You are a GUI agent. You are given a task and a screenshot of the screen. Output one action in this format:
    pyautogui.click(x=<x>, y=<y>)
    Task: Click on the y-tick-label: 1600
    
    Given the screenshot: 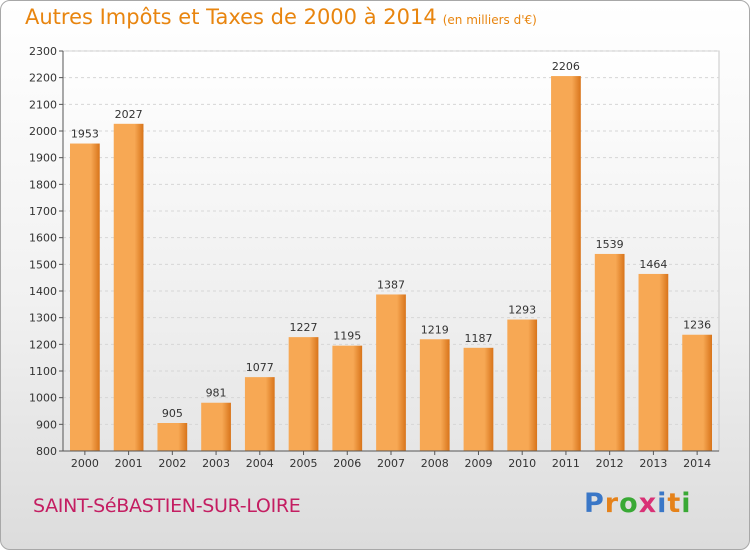 What is the action you would take?
    pyautogui.click(x=43, y=238)
    